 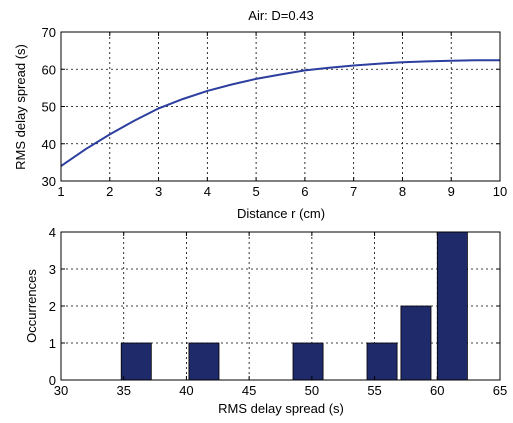 What do you see at coordinates (49, 107) in the screenshot?
I see `line-plot-y-tick-label: 50` at bounding box center [49, 107].